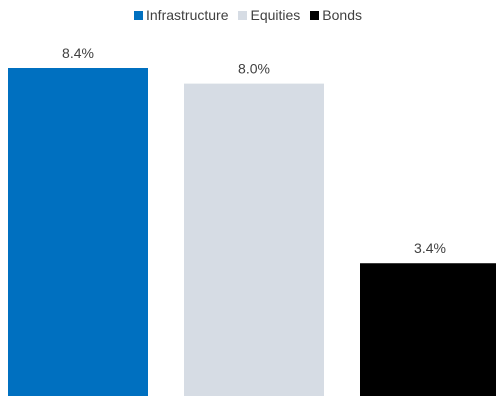 This screenshot has width=496, height=396. What do you see at coordinates (428, 329) in the screenshot?
I see `bar-bonds` at bounding box center [428, 329].